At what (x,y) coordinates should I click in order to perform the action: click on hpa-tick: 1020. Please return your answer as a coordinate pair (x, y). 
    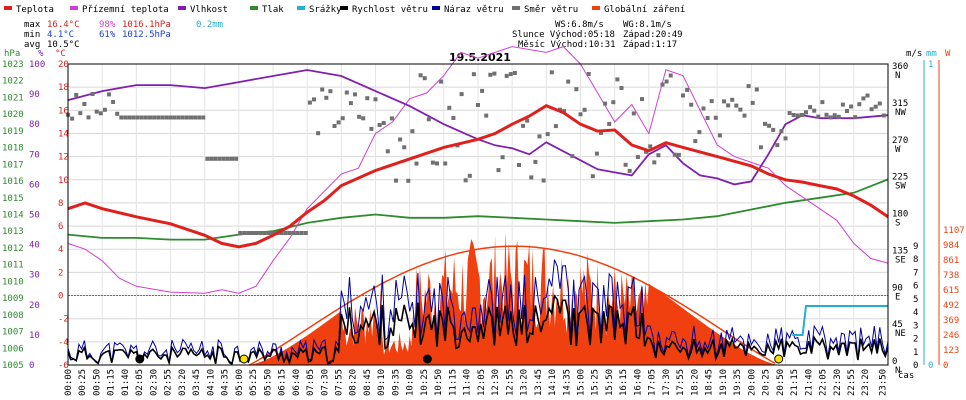
    Looking at the image, I should click on (13, 115).